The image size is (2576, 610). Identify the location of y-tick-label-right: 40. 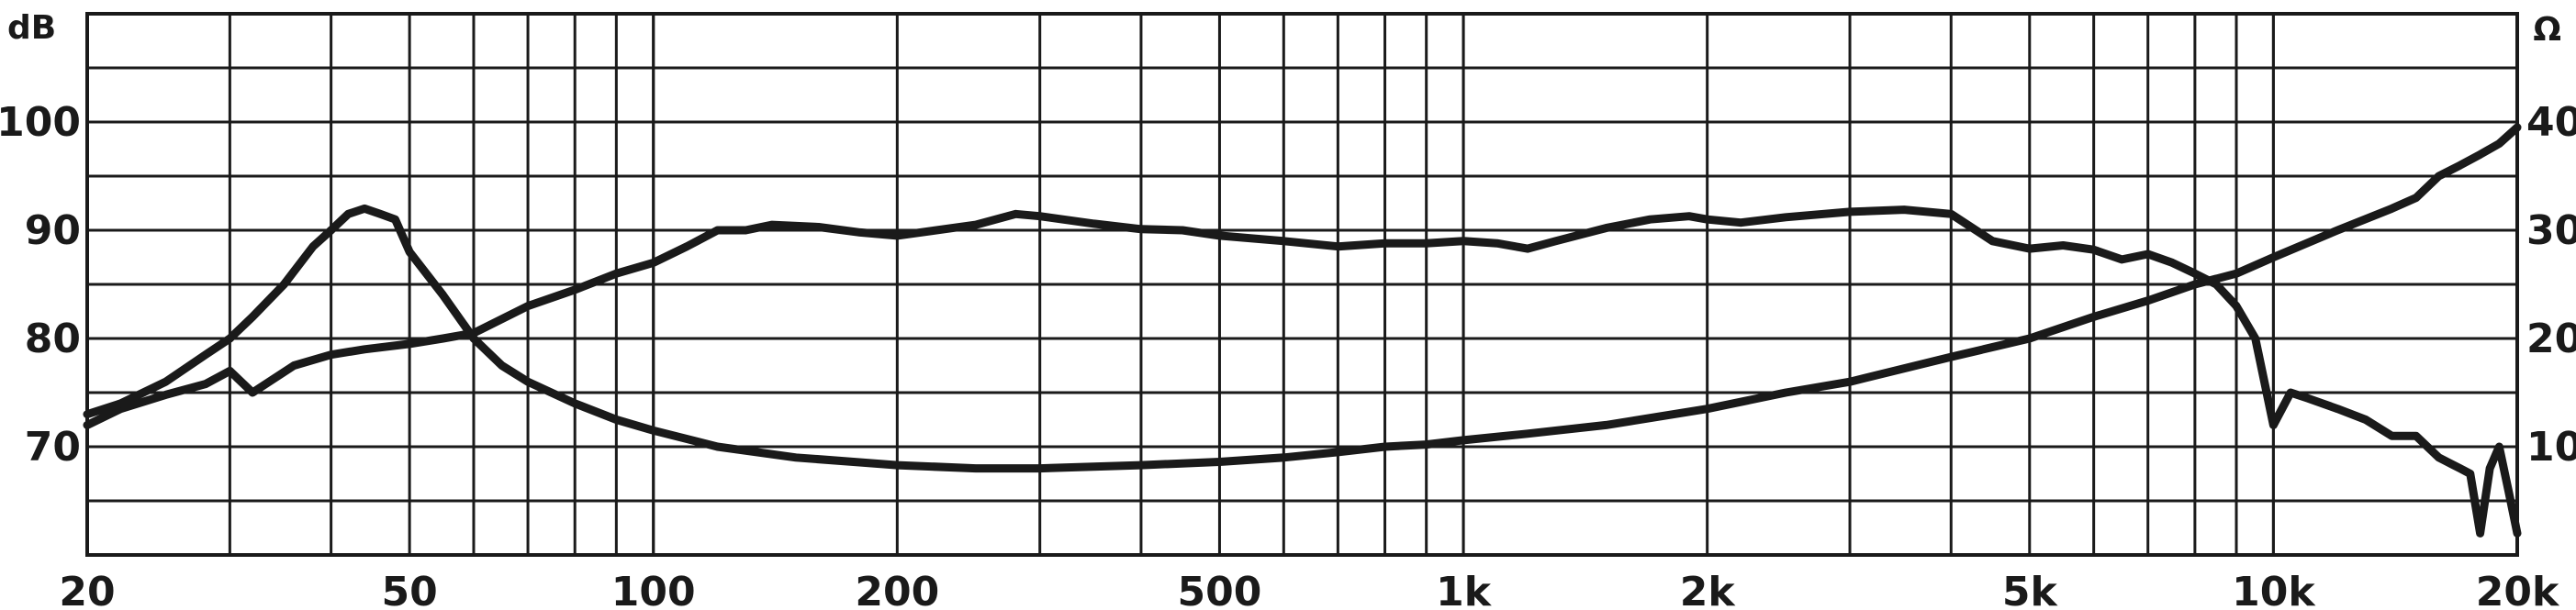
(2551, 122).